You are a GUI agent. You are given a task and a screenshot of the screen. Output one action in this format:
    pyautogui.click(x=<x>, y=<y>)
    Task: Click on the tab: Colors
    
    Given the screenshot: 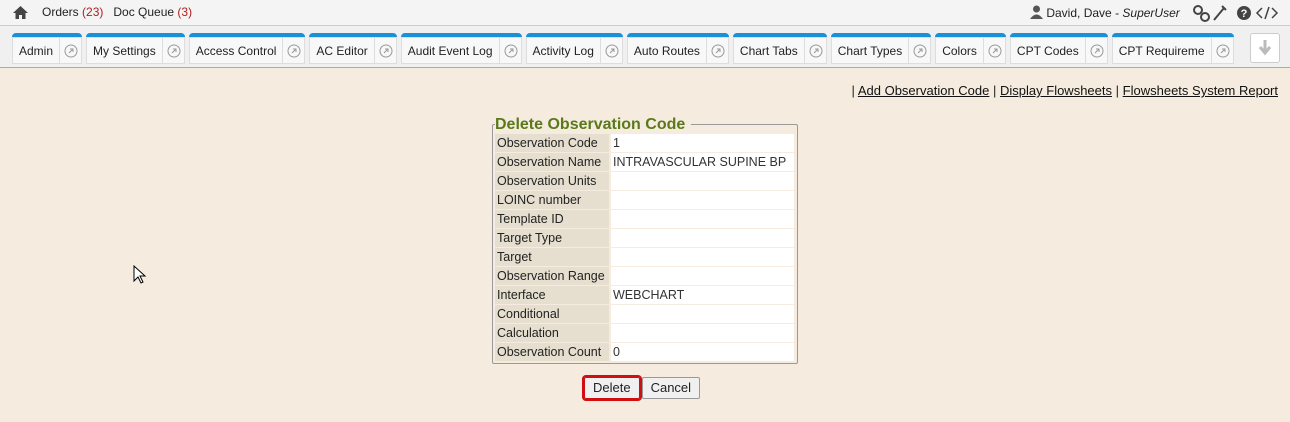 What is the action you would take?
    pyautogui.click(x=970, y=48)
    